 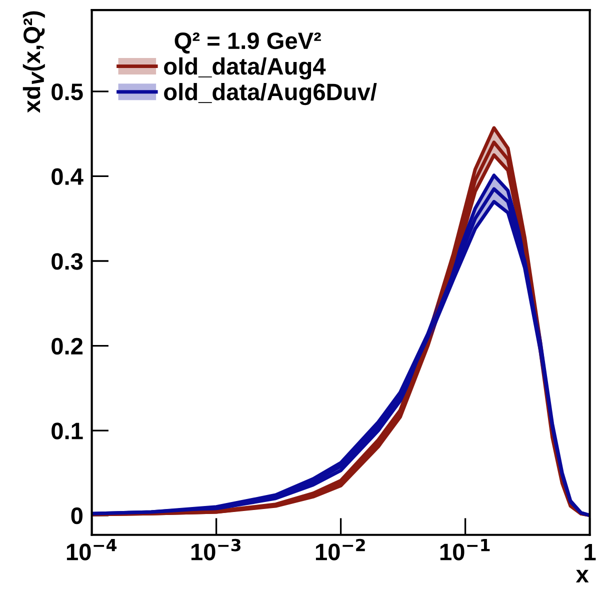 What do you see at coordinates (247, 43) in the screenshot?
I see `legend-title: Q² = 1.9 GeV²` at bounding box center [247, 43].